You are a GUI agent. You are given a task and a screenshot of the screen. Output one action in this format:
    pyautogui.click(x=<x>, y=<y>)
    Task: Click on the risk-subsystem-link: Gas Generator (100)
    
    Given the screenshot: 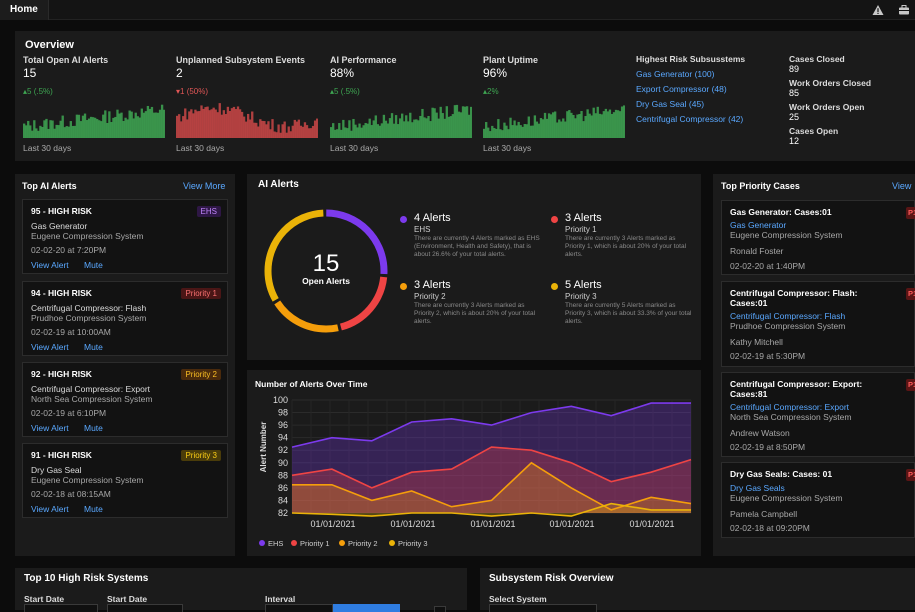 What is the action you would take?
    pyautogui.click(x=675, y=74)
    